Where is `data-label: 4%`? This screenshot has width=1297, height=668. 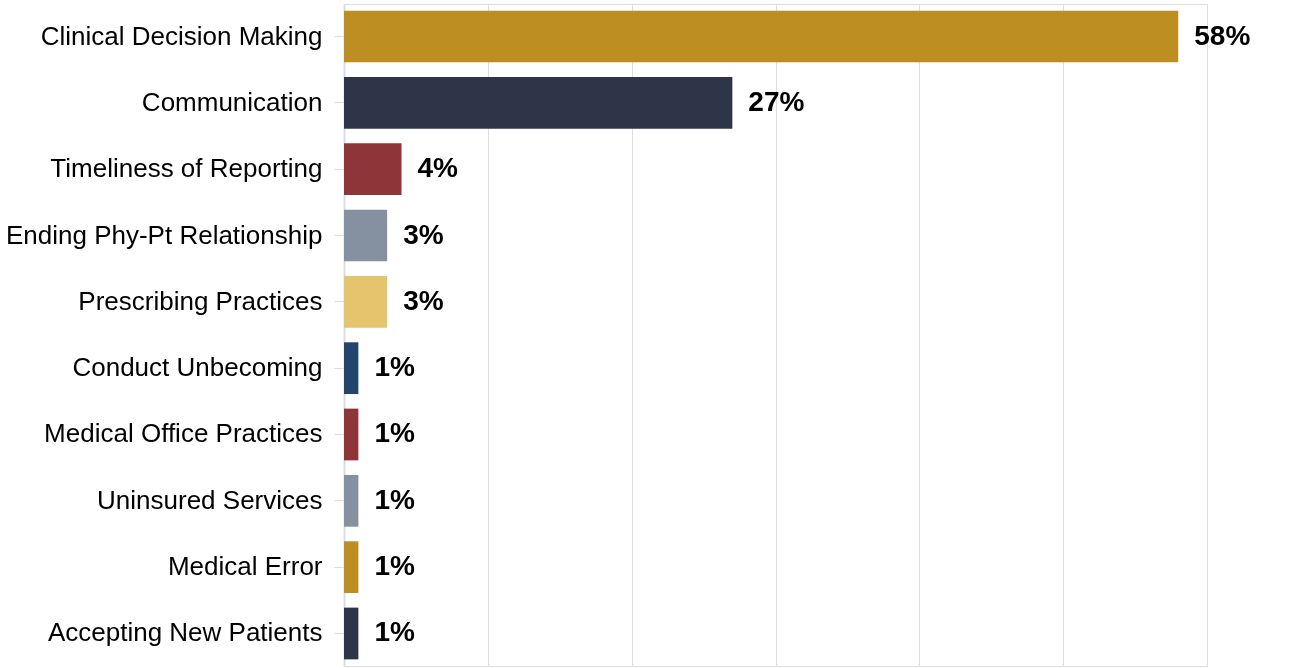 data-label: 4% is located at coordinates (438, 168).